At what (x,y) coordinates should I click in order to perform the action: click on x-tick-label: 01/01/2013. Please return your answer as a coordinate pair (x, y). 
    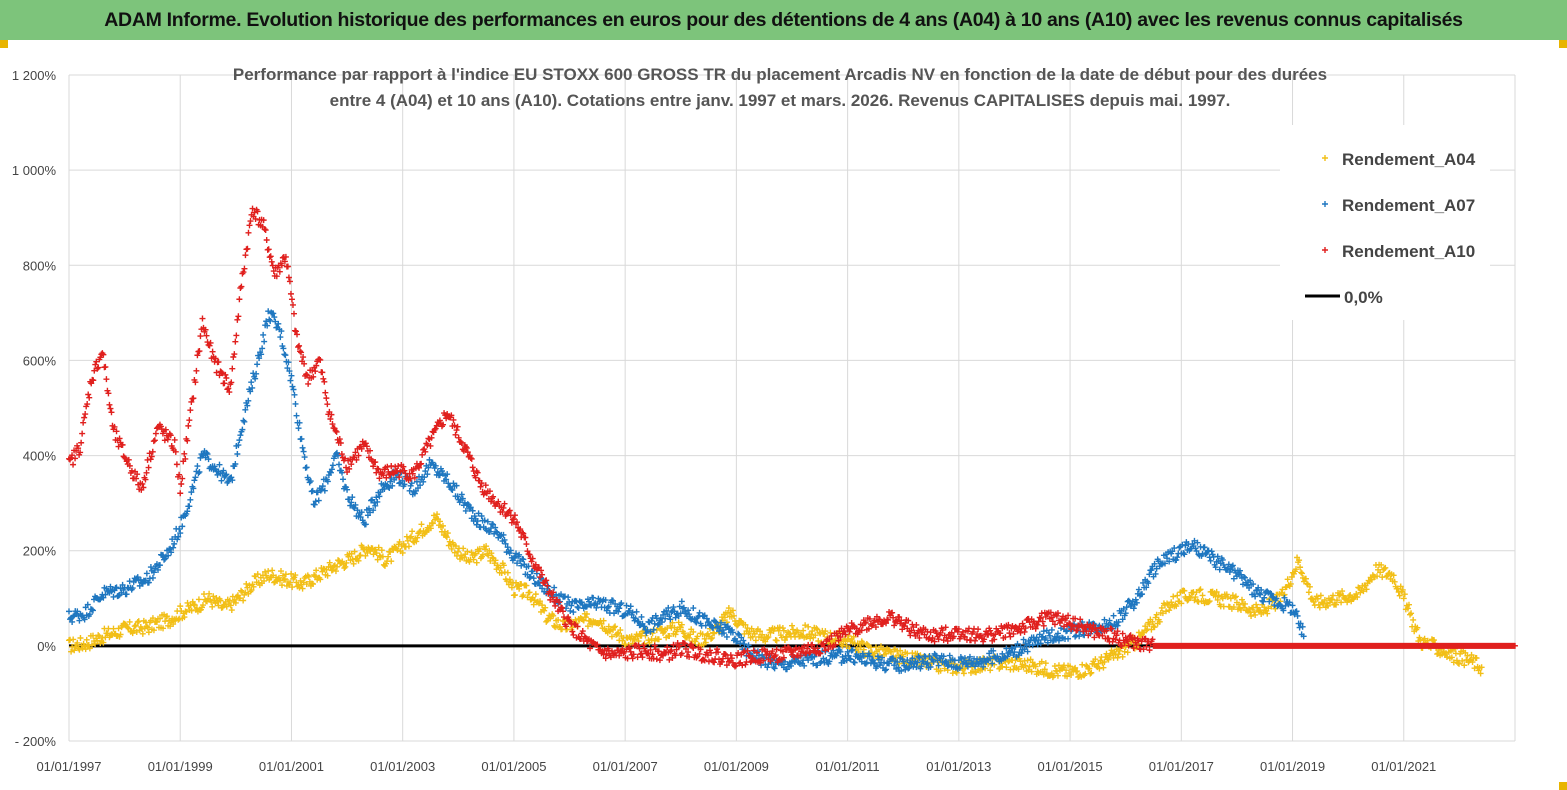
    Looking at the image, I should click on (958, 766).